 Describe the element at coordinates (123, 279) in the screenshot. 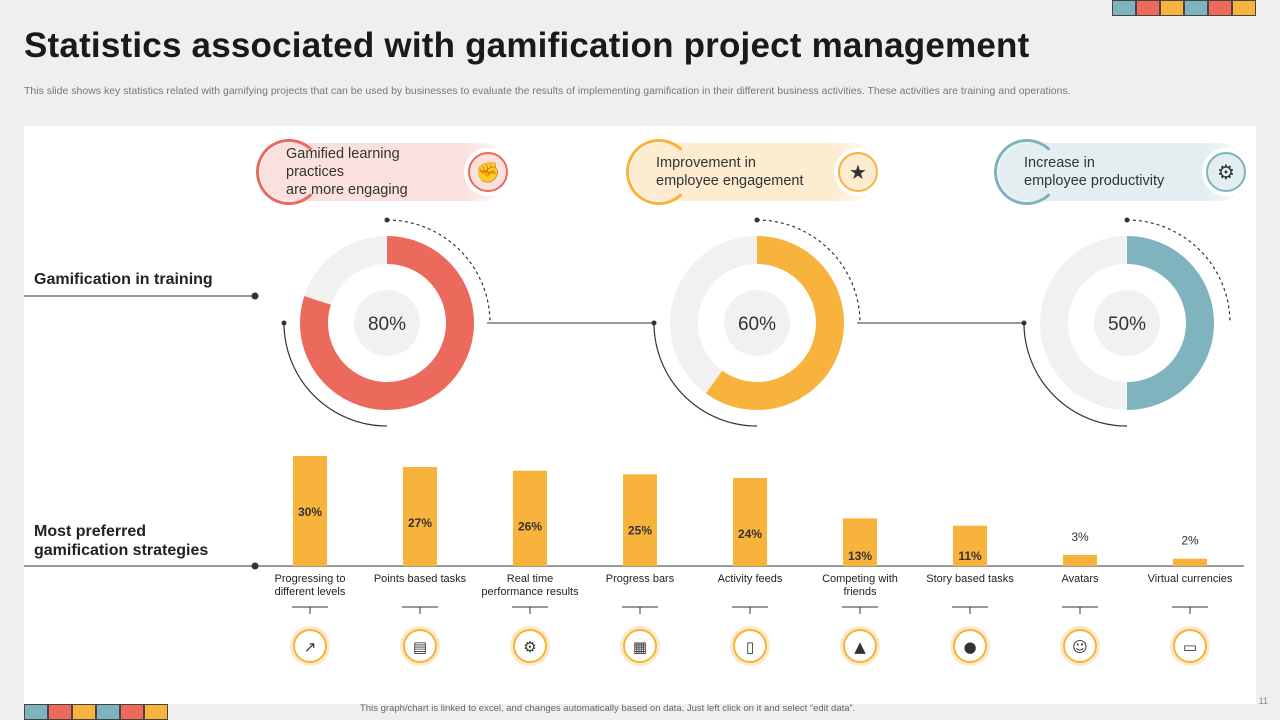

I see `row-label-training: Gamification in training` at that location.